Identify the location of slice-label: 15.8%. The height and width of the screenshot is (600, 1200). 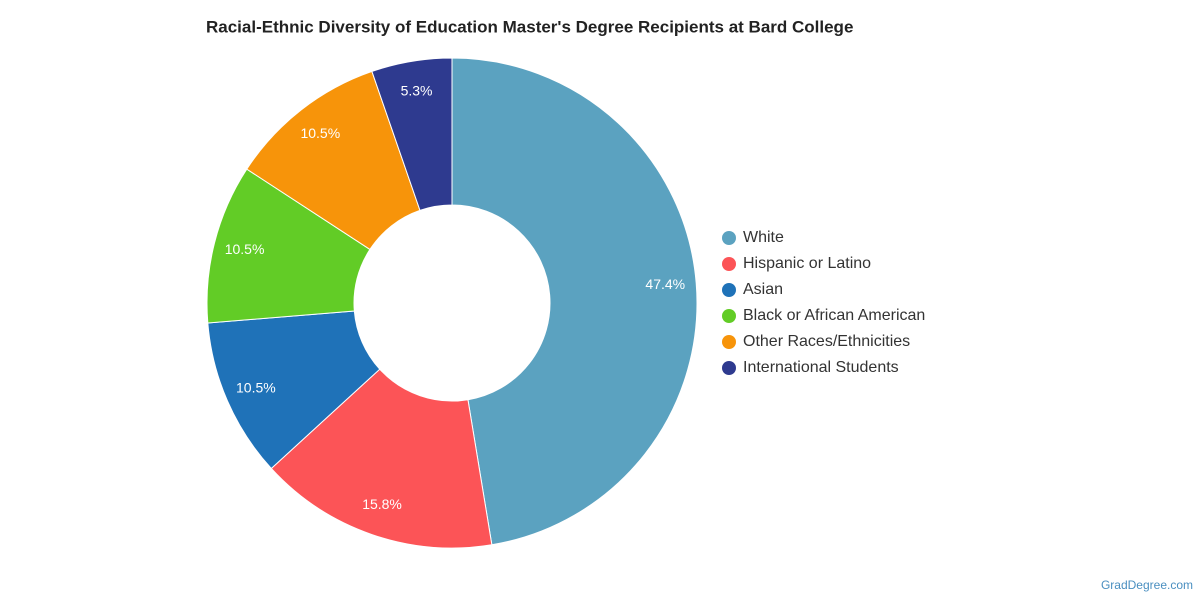
(382, 504).